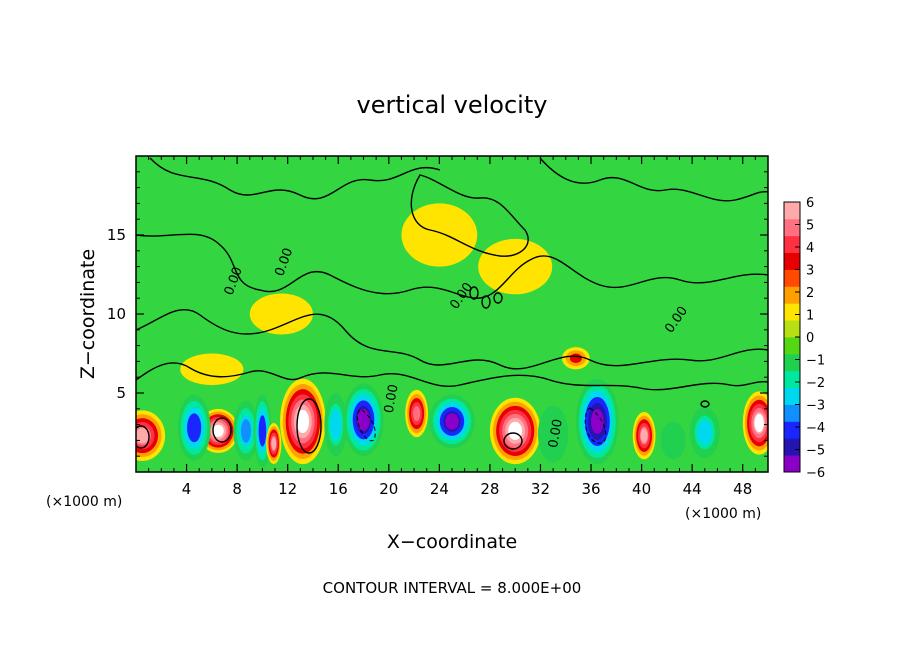 The width and height of the screenshot is (904, 654). Describe the element at coordinates (481, 425) in the screenshot. I see `negative-contours` at that location.